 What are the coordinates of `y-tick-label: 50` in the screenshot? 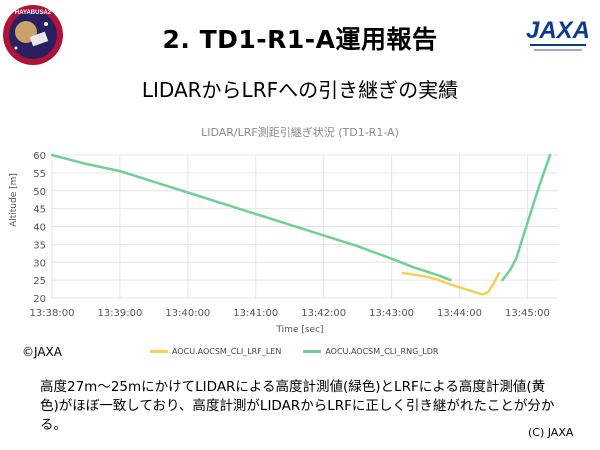 It's located at (39, 192).